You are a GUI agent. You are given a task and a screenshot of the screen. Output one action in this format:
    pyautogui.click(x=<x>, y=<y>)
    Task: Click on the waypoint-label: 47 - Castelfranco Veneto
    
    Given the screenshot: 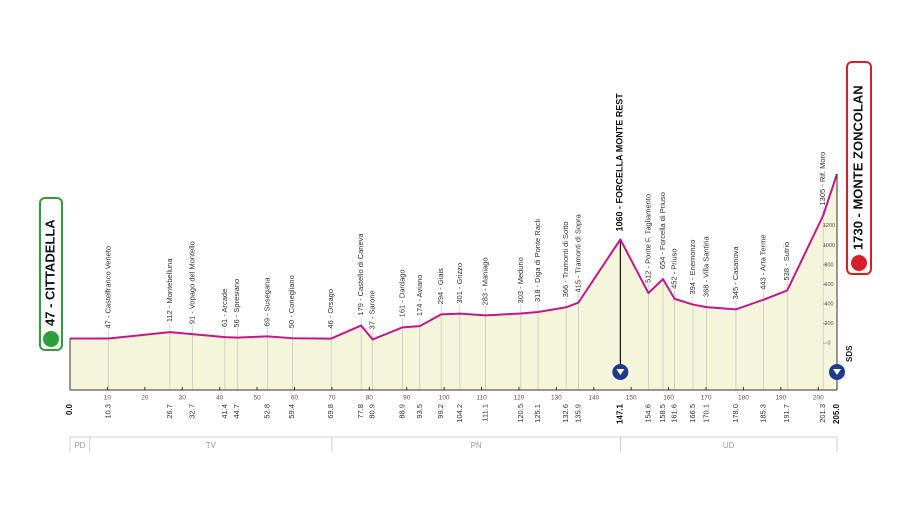 What is the action you would take?
    pyautogui.click(x=108, y=287)
    